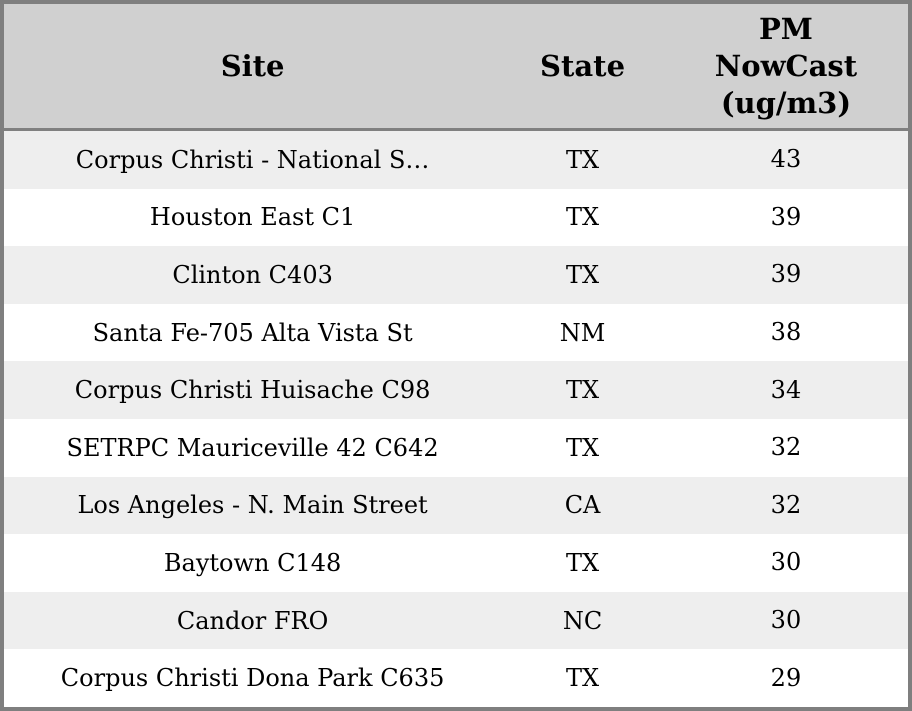 The width and height of the screenshot is (912, 711). I want to click on state-cell: NM, so click(582, 332).